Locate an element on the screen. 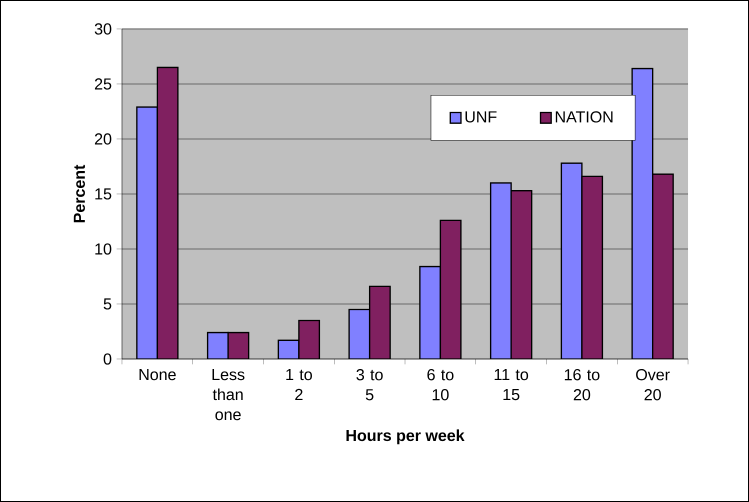 The height and width of the screenshot is (502, 749). y-tick-label: 0 is located at coordinates (108, 359).